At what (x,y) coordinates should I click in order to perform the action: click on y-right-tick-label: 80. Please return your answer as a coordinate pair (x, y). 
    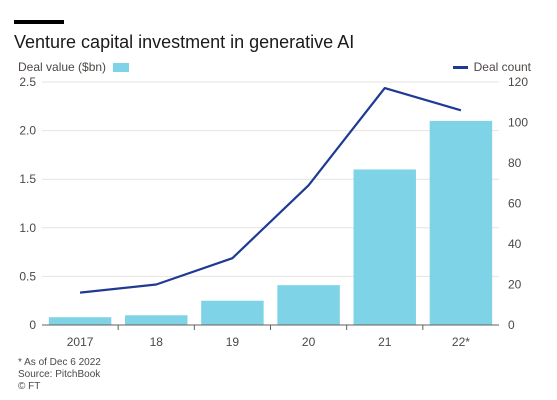
    Looking at the image, I should click on (515, 163).